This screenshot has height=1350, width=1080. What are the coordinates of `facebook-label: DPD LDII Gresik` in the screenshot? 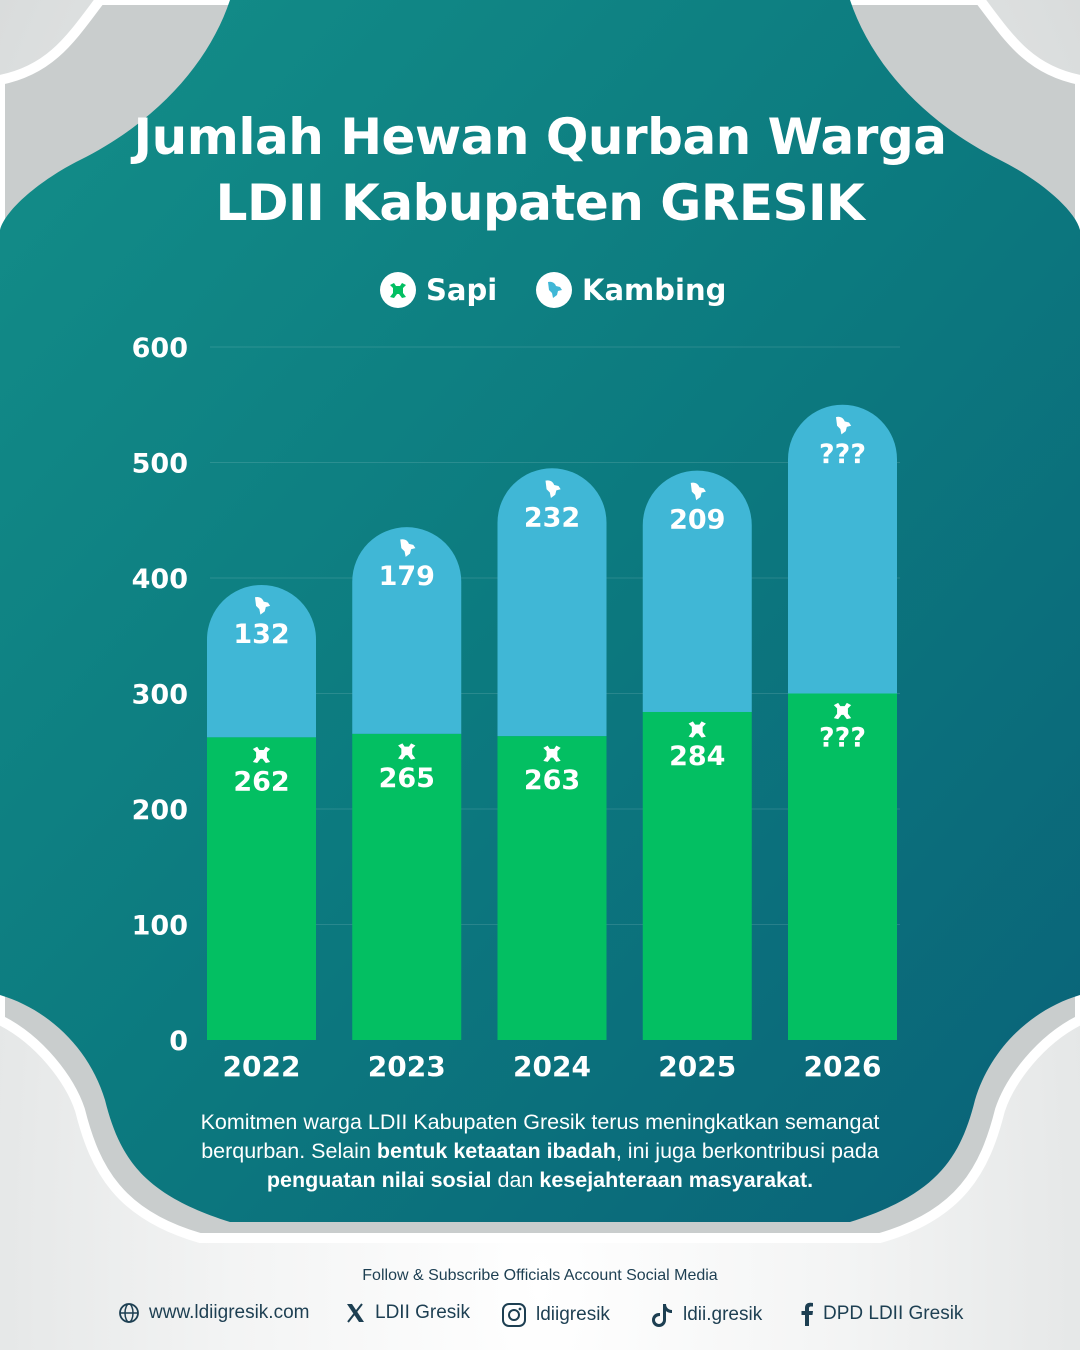 It's located at (893, 1313).